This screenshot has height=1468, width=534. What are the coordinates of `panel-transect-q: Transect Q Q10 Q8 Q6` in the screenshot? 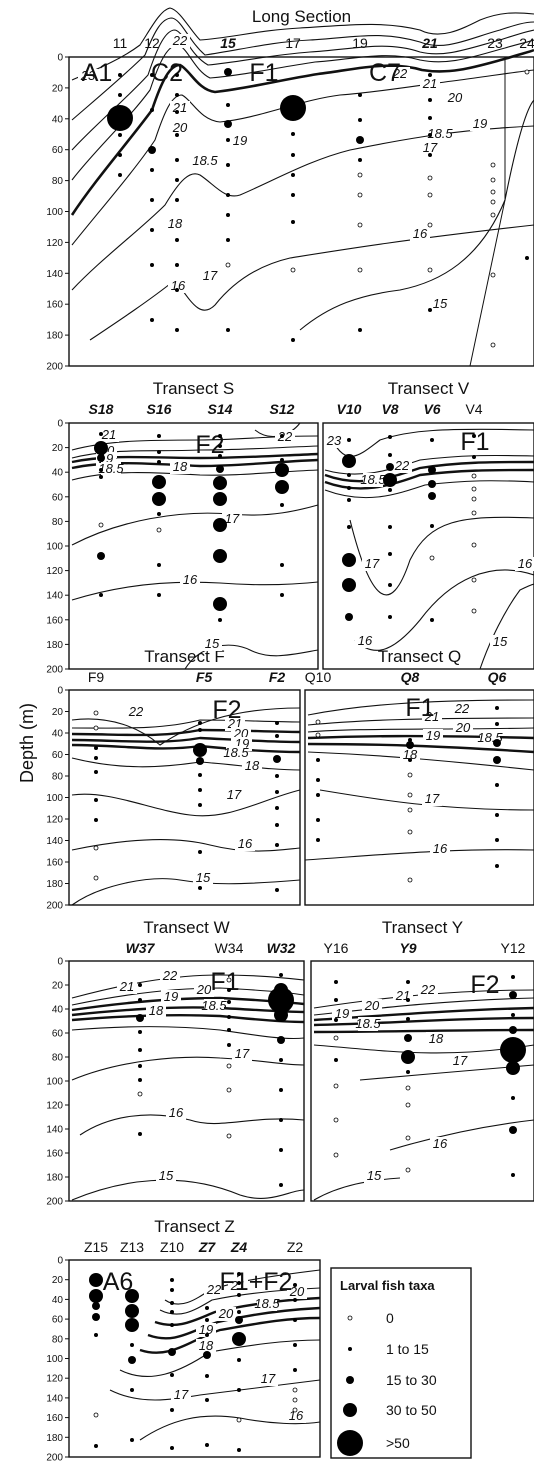 It's located at (419, 776).